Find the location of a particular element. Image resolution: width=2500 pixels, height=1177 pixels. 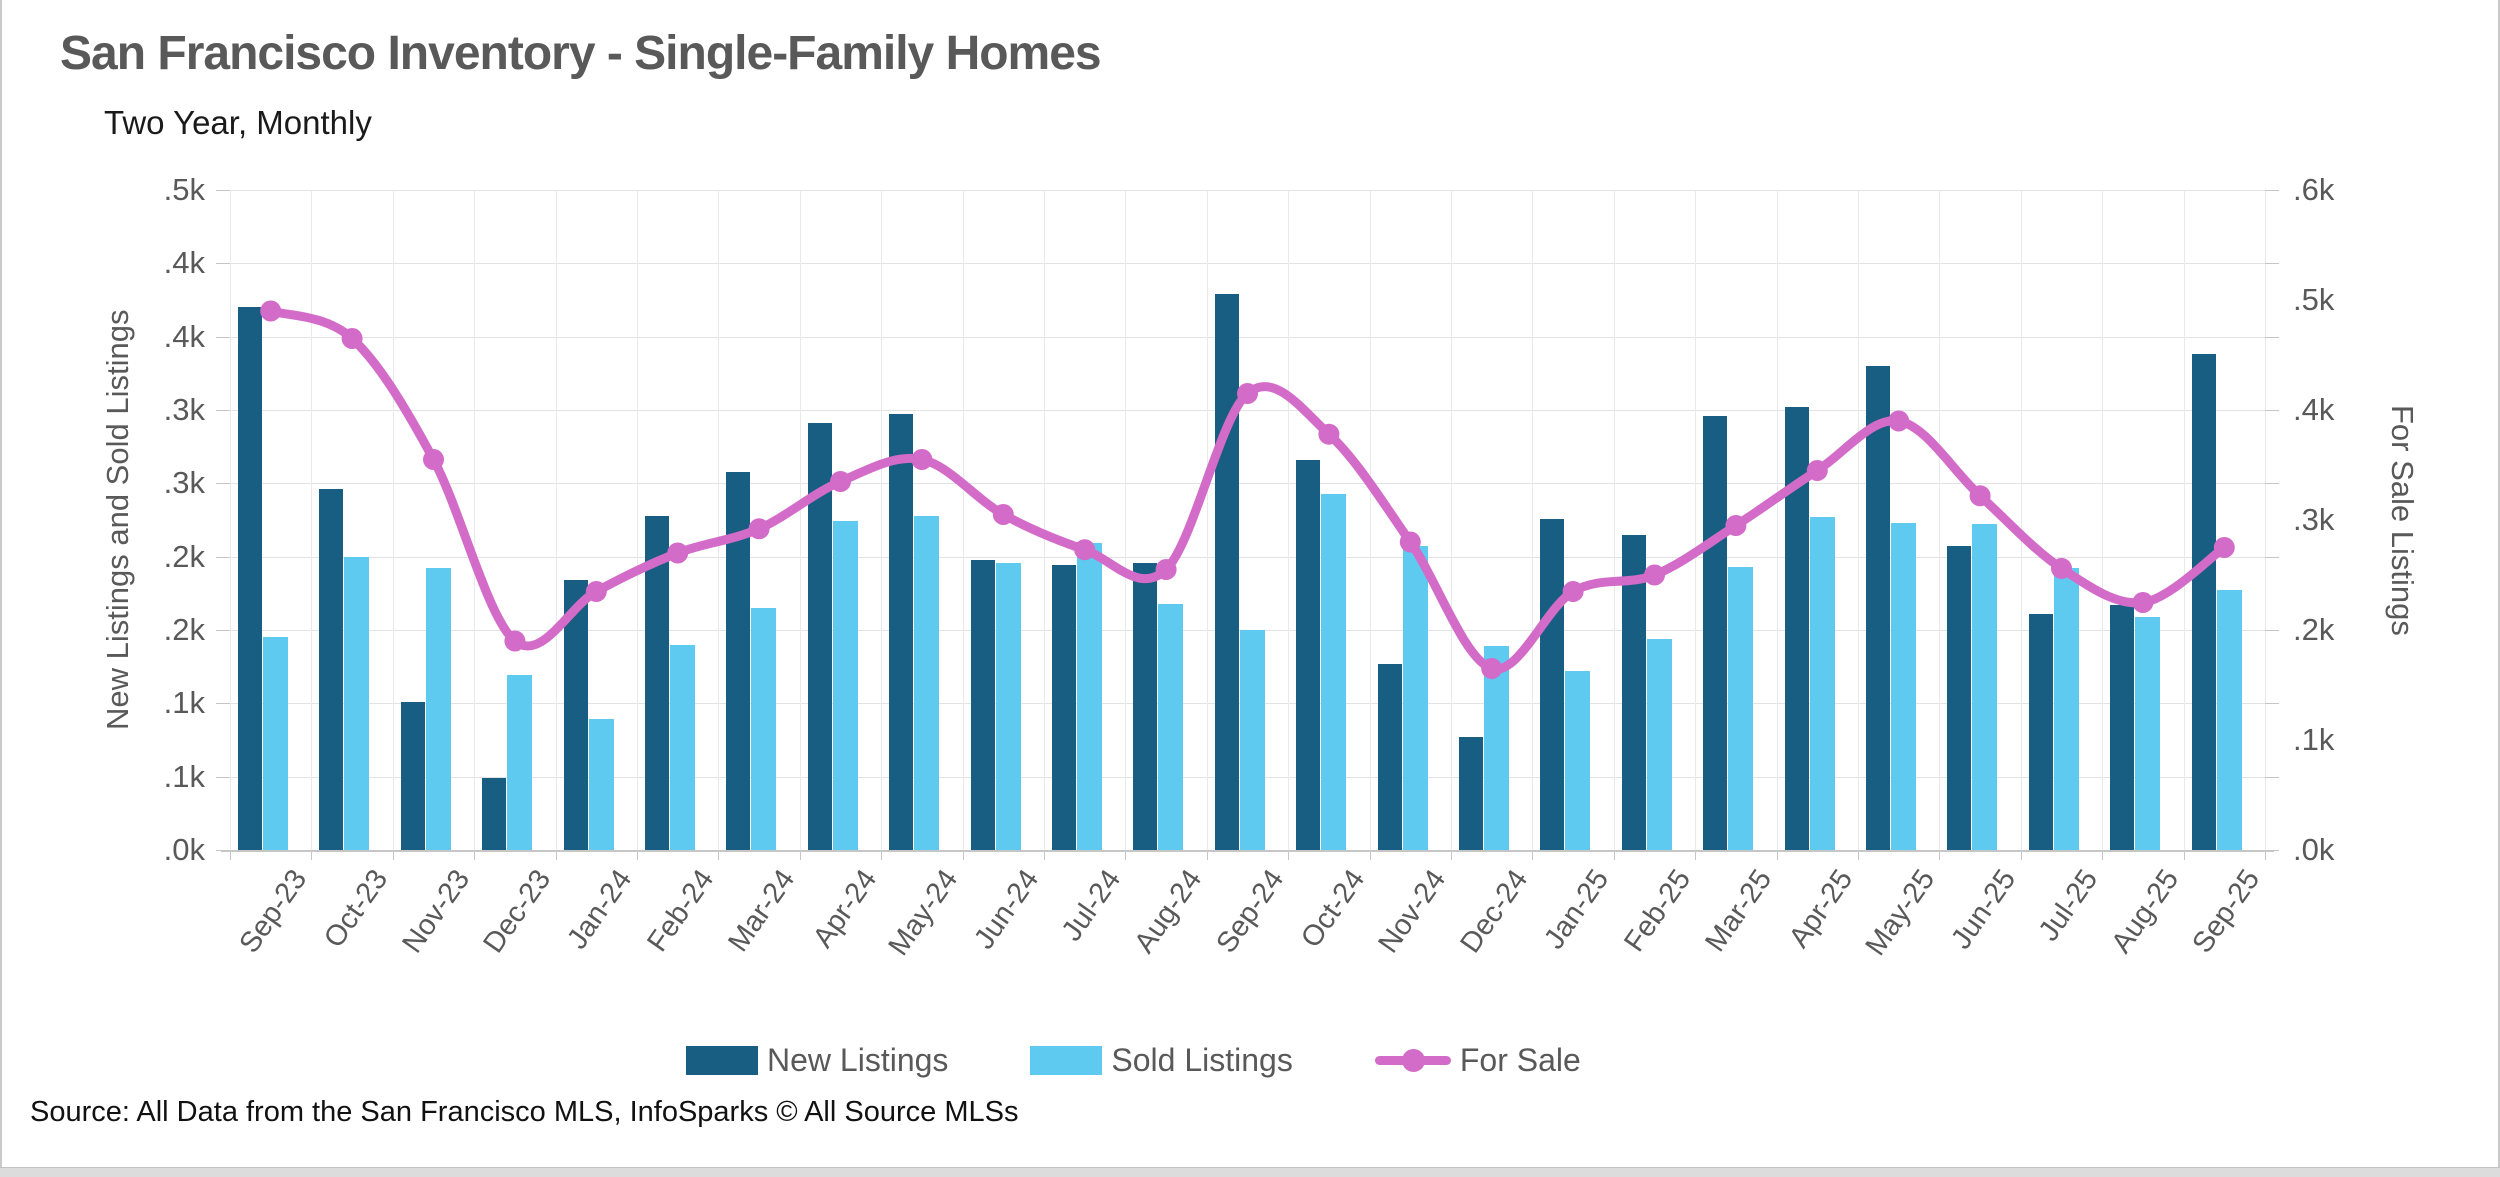

bottom-scrollbar-track is located at coordinates (1250, 1172).